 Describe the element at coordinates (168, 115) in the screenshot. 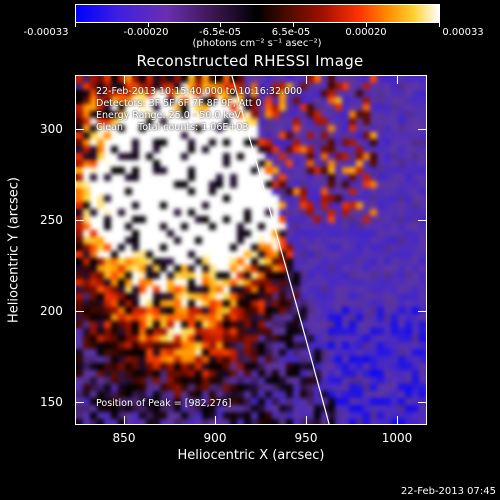

I see `info-energy-range: Energy Range: 25.0 - 50.0 keV` at that location.